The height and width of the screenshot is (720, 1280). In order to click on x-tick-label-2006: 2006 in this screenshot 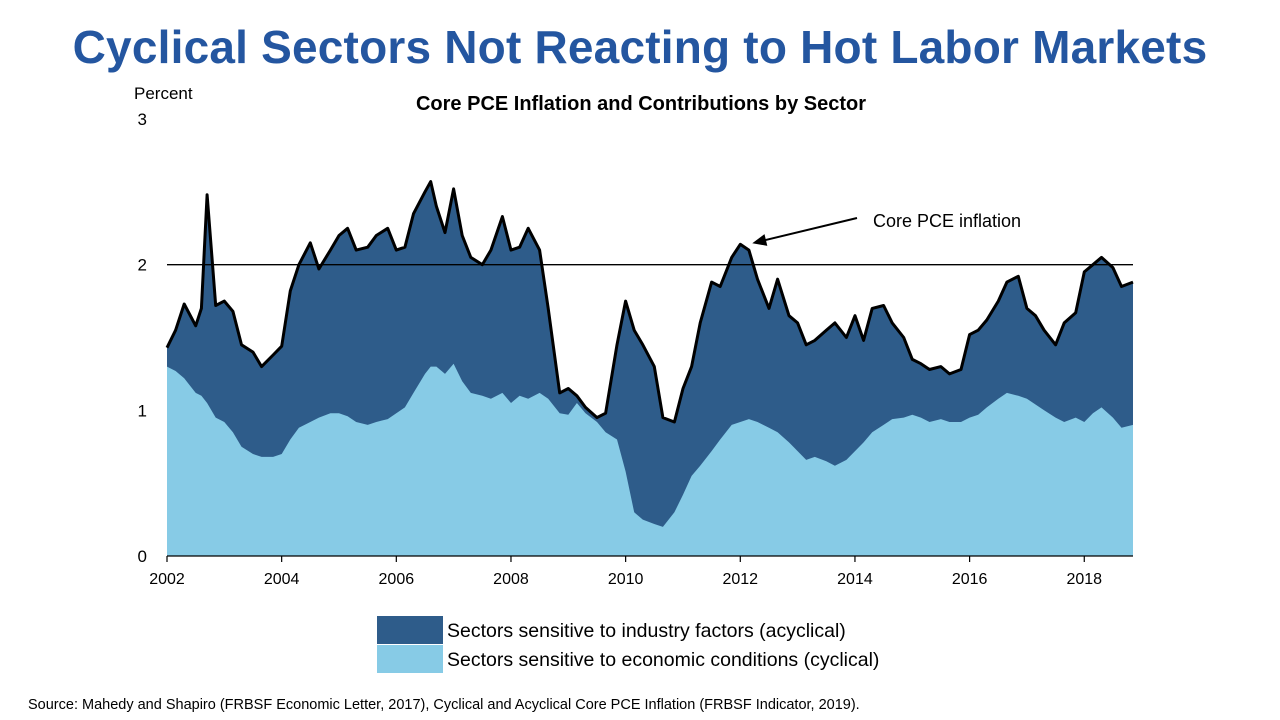, I will do `click(397, 579)`.